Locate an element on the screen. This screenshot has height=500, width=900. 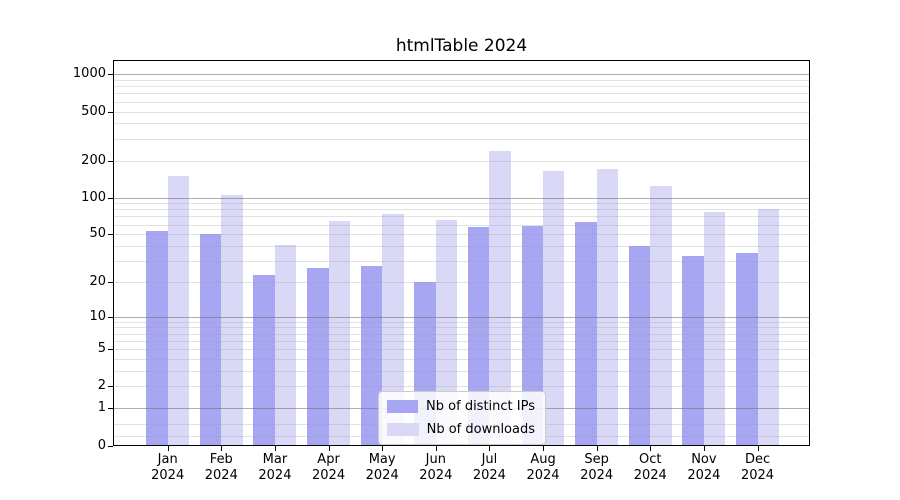
bar-distinct-ips-jan is located at coordinates (157, 338).